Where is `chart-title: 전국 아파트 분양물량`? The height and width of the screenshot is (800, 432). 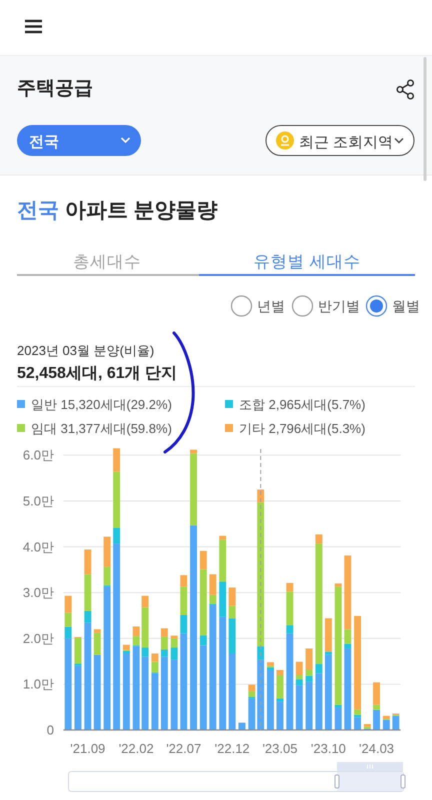 chart-title: 전국 아파트 분양물량 is located at coordinates (117, 210).